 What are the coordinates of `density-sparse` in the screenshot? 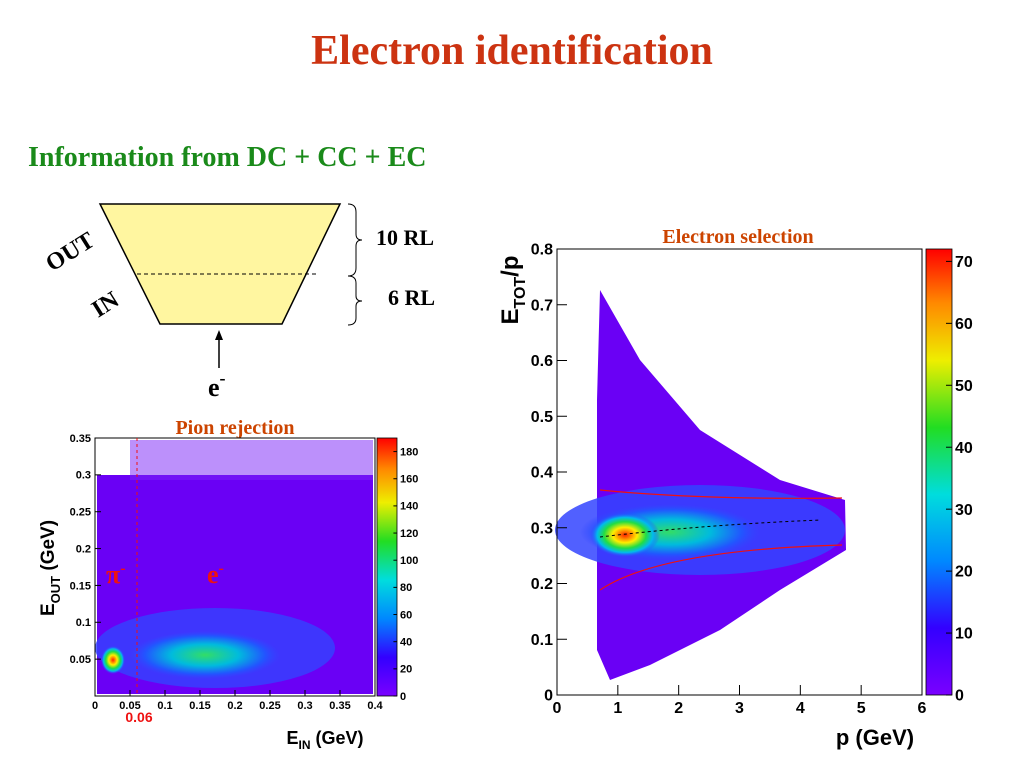 It's located at (251, 460).